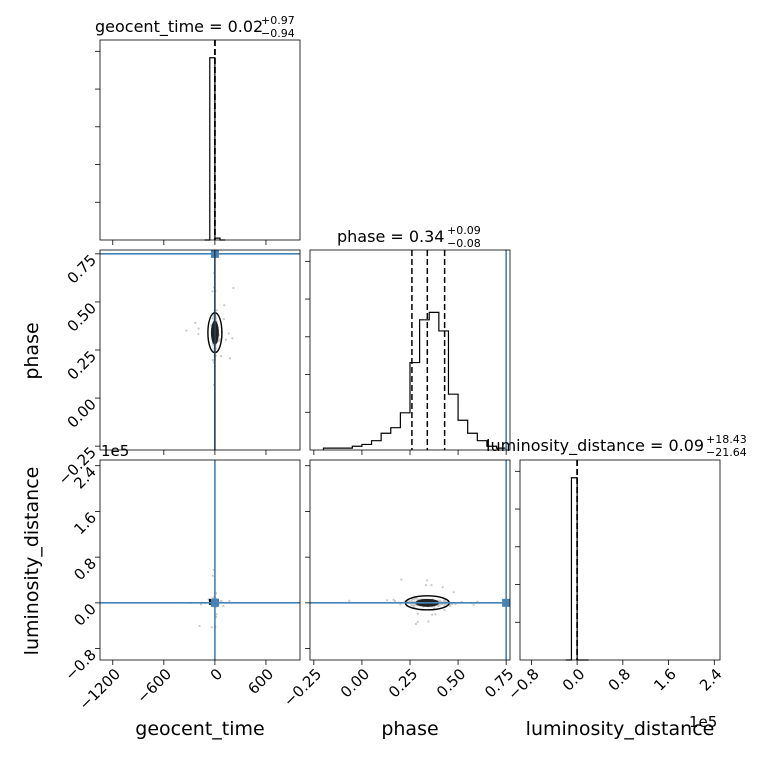 The width and height of the screenshot is (760, 764). Describe the element at coordinates (278, 33) in the screenshot. I see `title-geocent-time-sub: −0.94` at that location.